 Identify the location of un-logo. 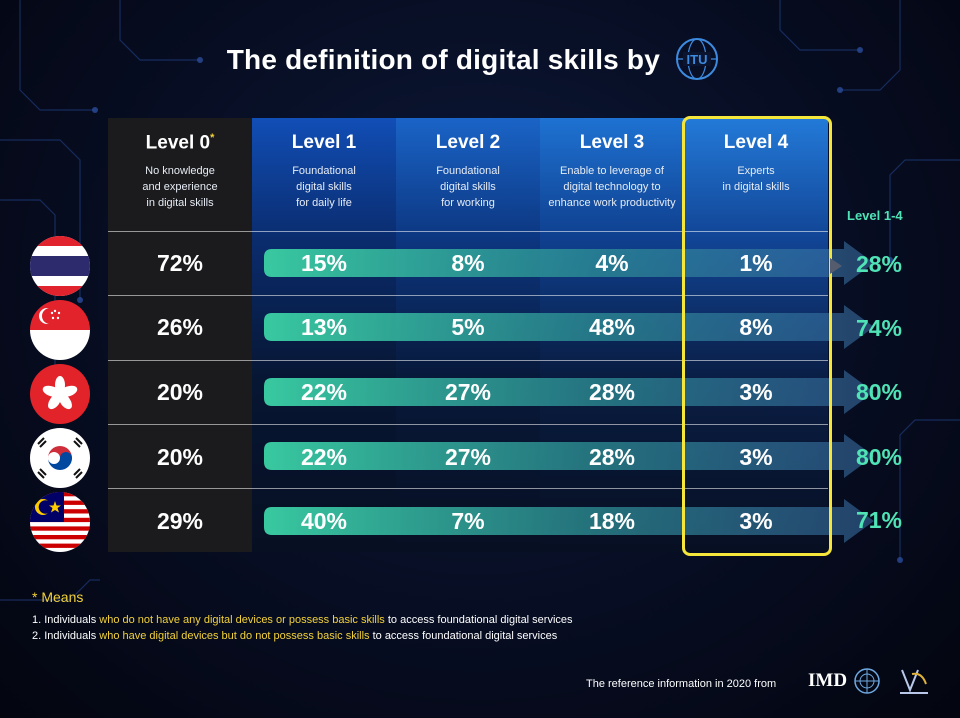
(867, 681).